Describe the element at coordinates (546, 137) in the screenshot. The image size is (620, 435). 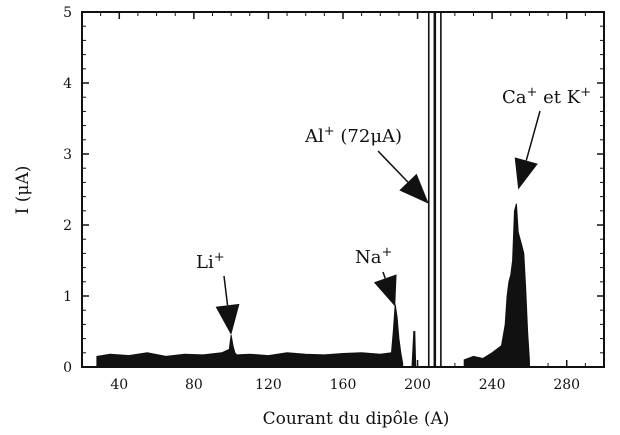
I see `annotation-ca-k: Ca+ et K+` at that location.